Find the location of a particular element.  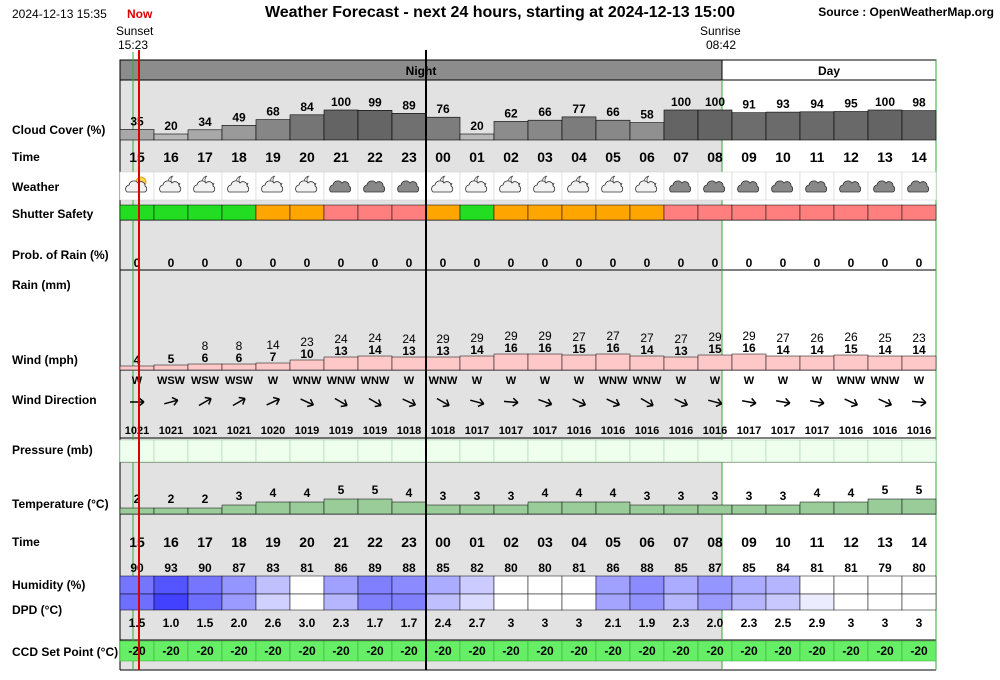

humidity-value: 81 is located at coordinates (307, 568).